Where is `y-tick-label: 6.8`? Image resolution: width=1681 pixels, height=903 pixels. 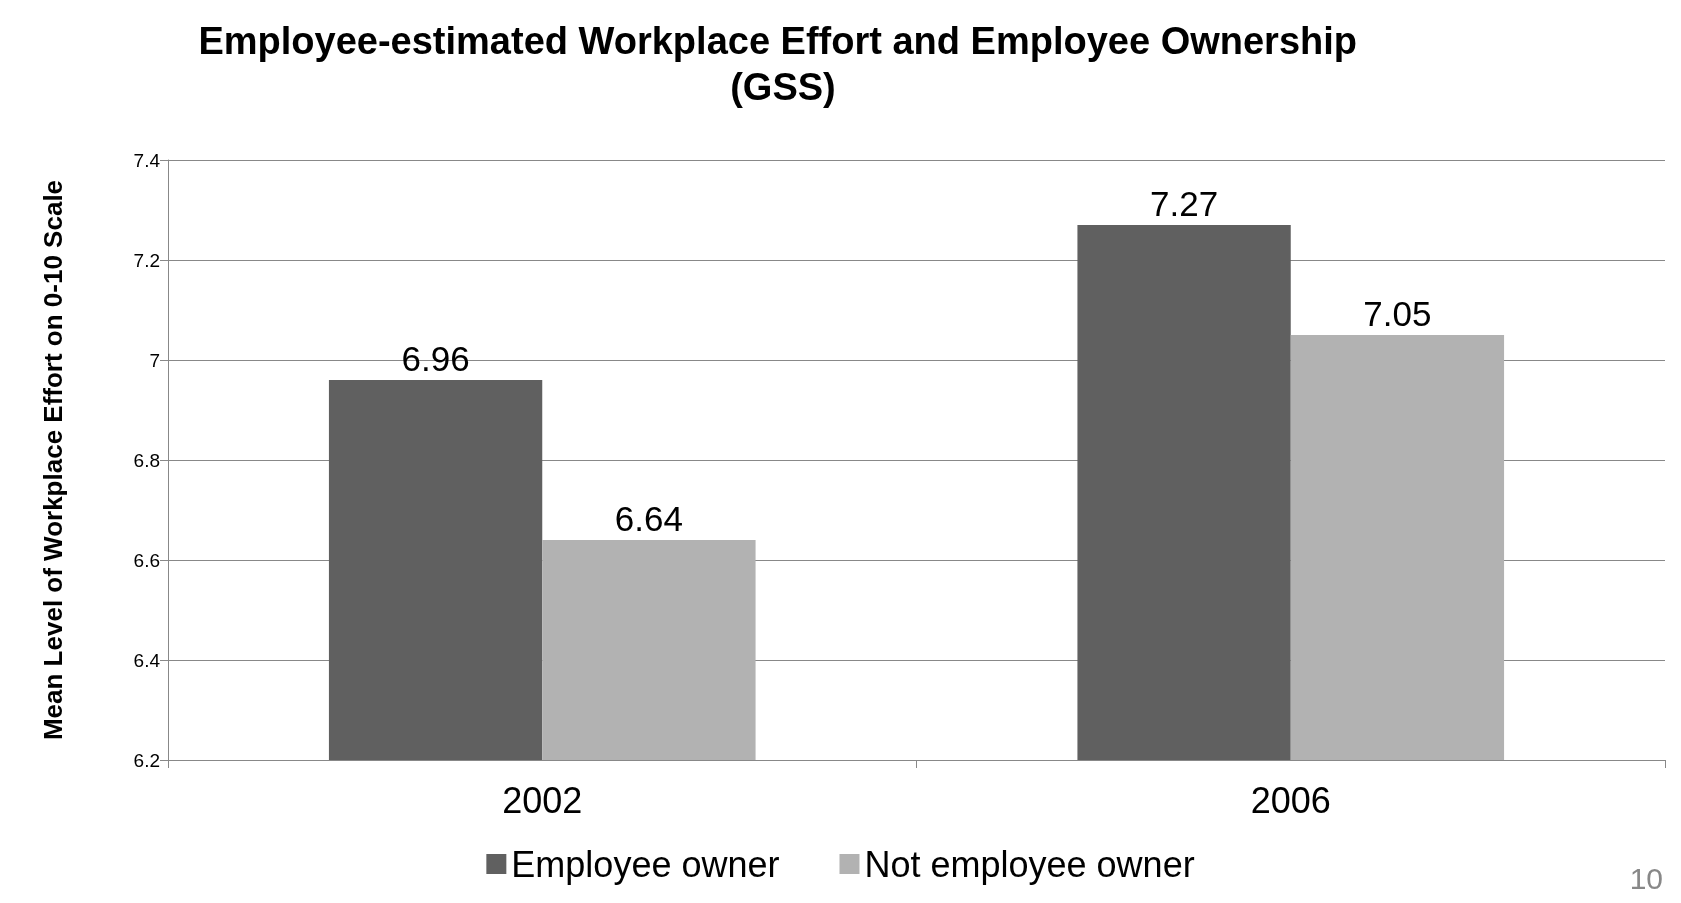
y-tick-label: 6.8 is located at coordinates (146, 460).